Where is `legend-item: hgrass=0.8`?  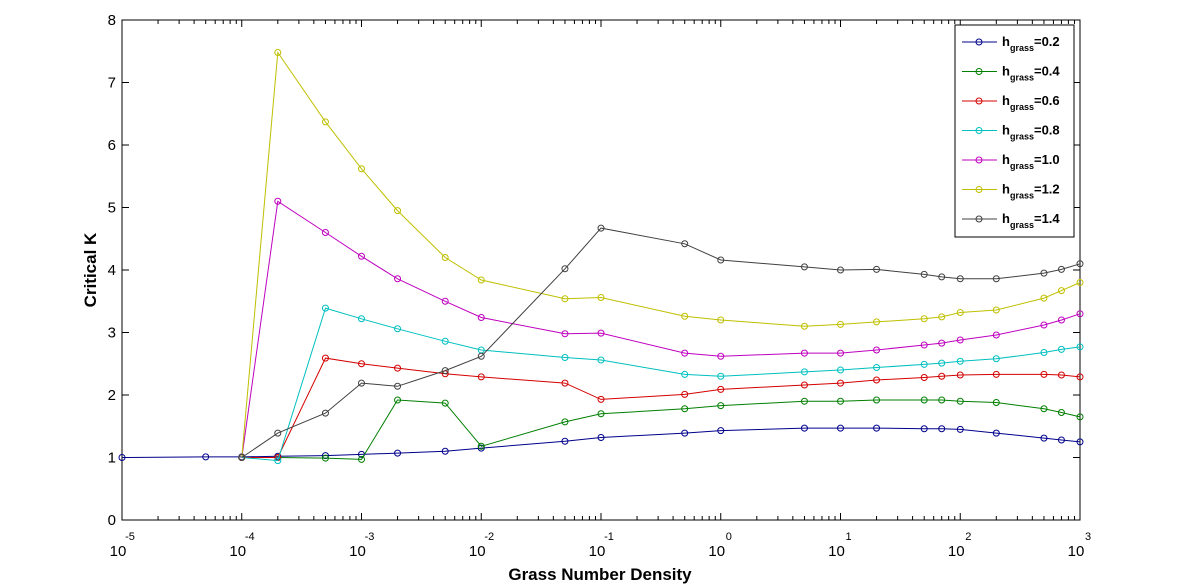
legend-item: hgrass=0.8 is located at coordinates (1011, 132).